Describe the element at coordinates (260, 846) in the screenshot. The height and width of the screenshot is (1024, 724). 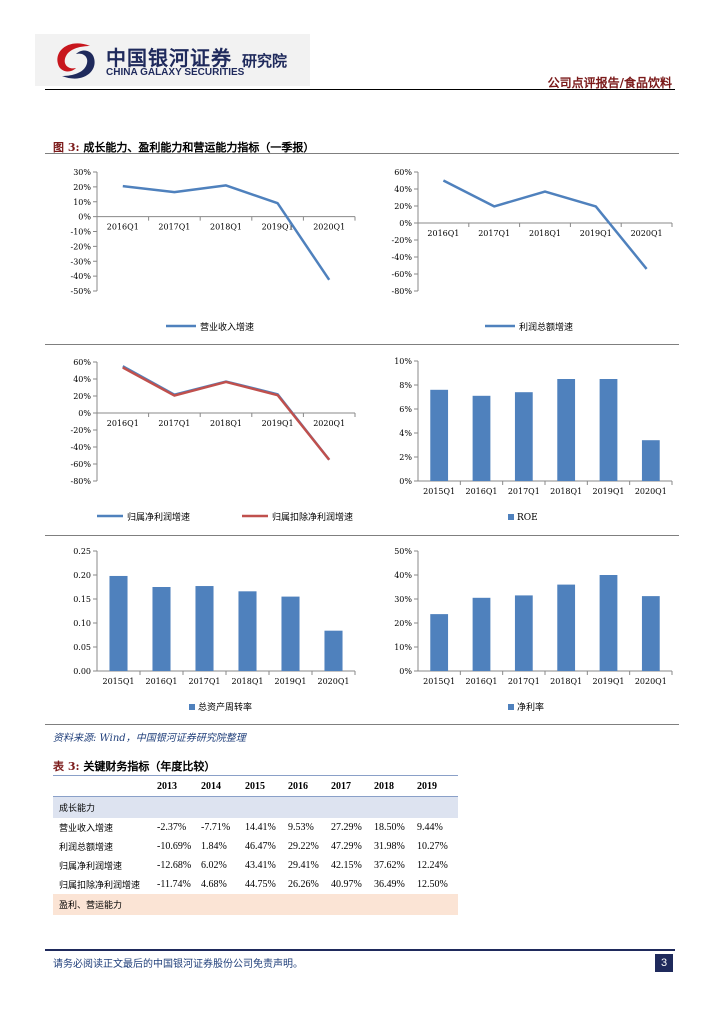
I see `table-cell: 46.47%` at that location.